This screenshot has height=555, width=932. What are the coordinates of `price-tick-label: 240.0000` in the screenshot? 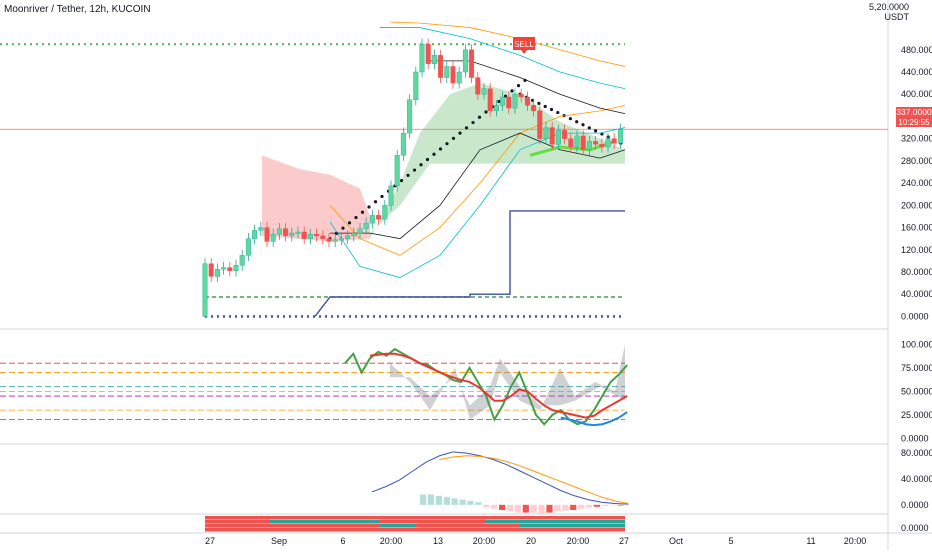 It's located at (916, 183).